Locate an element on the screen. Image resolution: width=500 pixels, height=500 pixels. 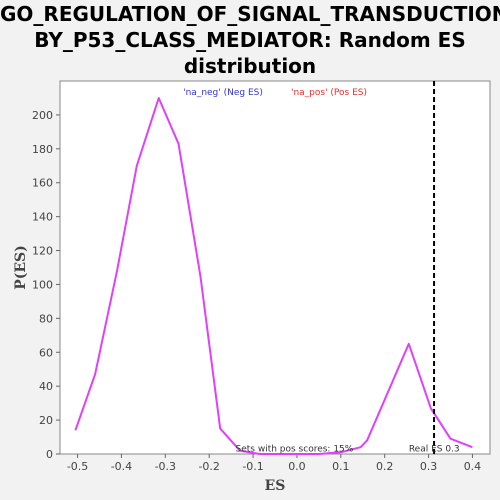
real-es-annotation: Real ES 0.3 is located at coordinates (434, 449).